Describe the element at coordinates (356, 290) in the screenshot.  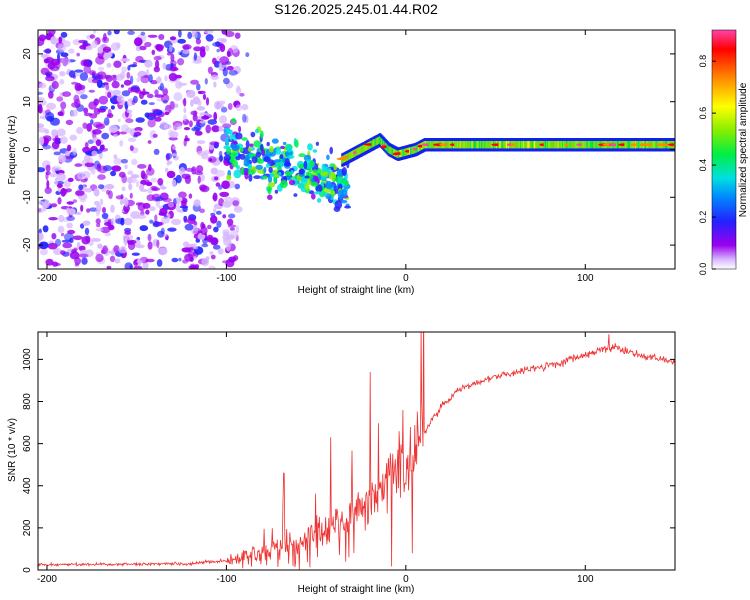
I see `spectrogram-x-axis-label: Height of straight line (km)` at that location.